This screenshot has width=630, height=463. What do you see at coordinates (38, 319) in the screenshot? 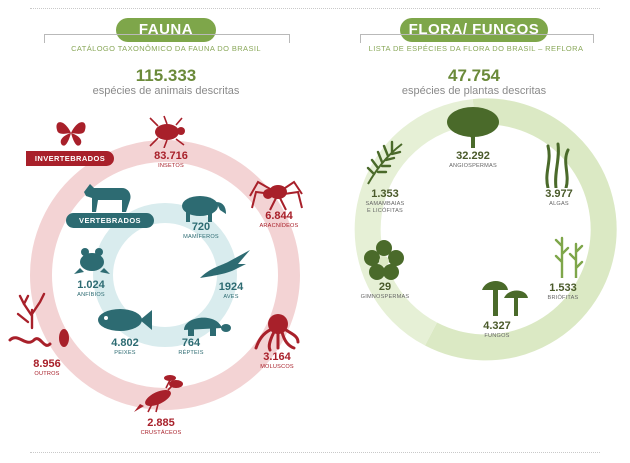
I see `worm-coral-icon` at bounding box center [38, 319].